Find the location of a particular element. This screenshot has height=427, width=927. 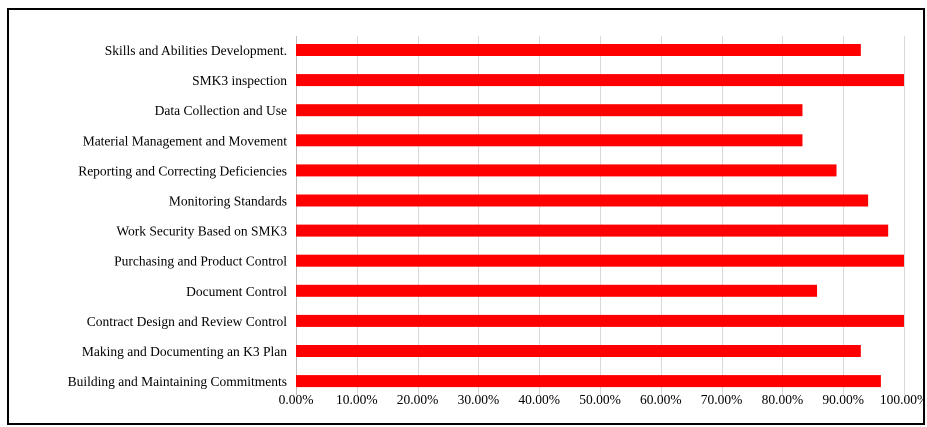

category-label: Data Collection and Use is located at coordinates (221, 110).